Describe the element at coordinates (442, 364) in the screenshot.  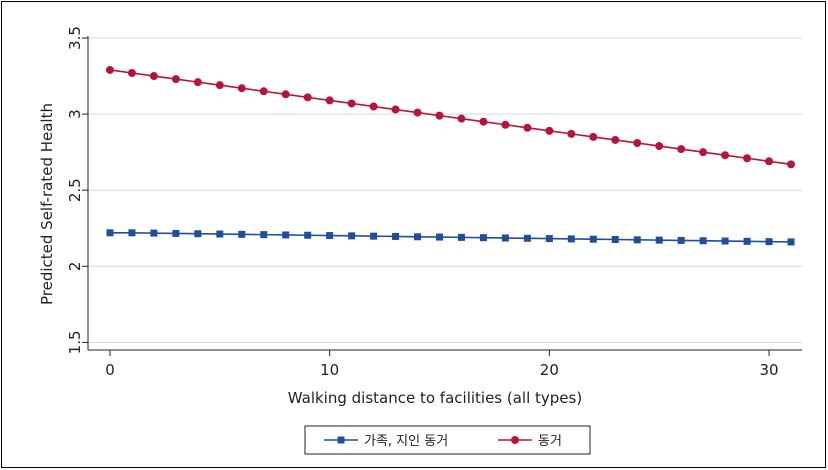
I see `x-ticks: 0 10 20 30` at that location.